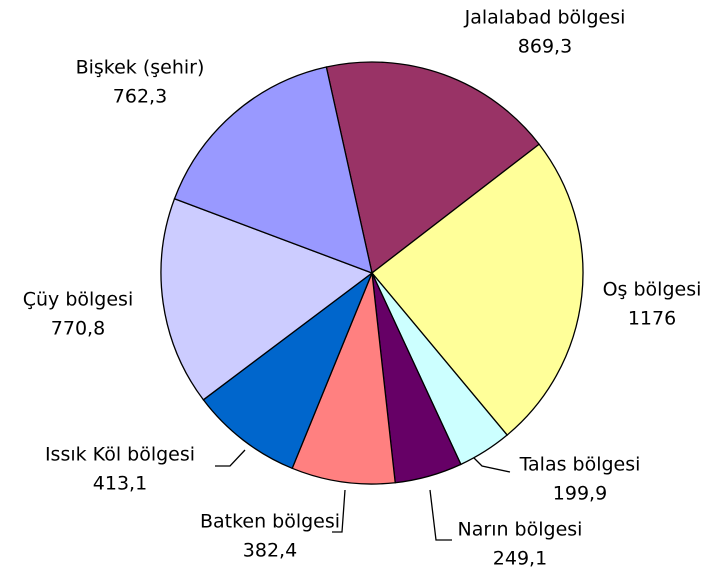  What do you see at coordinates (140, 97) in the screenshot?
I see `slice-value: 762,3` at bounding box center [140, 97].